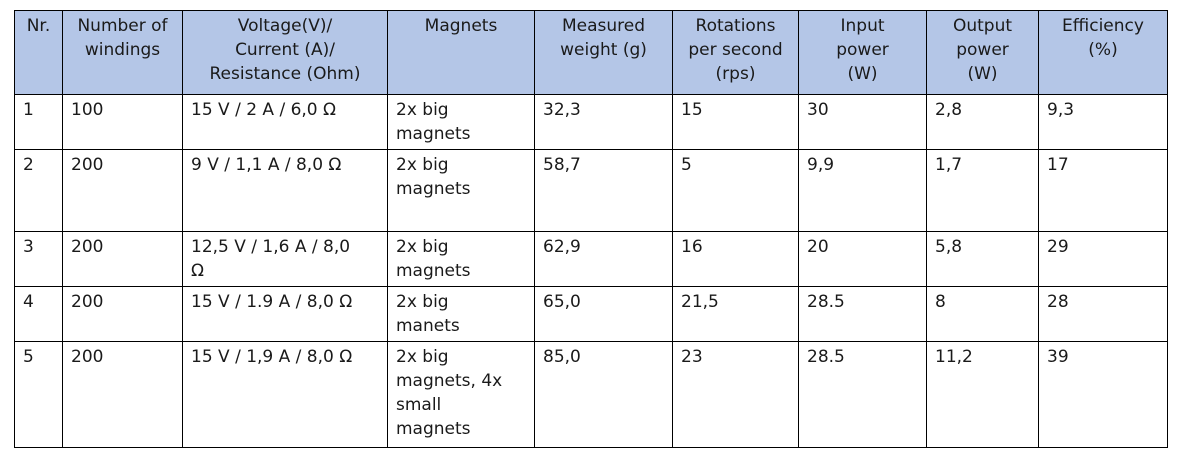 The height and width of the screenshot is (466, 1177). What do you see at coordinates (735, 259) in the screenshot?
I see `cell-rotations: 16` at bounding box center [735, 259].